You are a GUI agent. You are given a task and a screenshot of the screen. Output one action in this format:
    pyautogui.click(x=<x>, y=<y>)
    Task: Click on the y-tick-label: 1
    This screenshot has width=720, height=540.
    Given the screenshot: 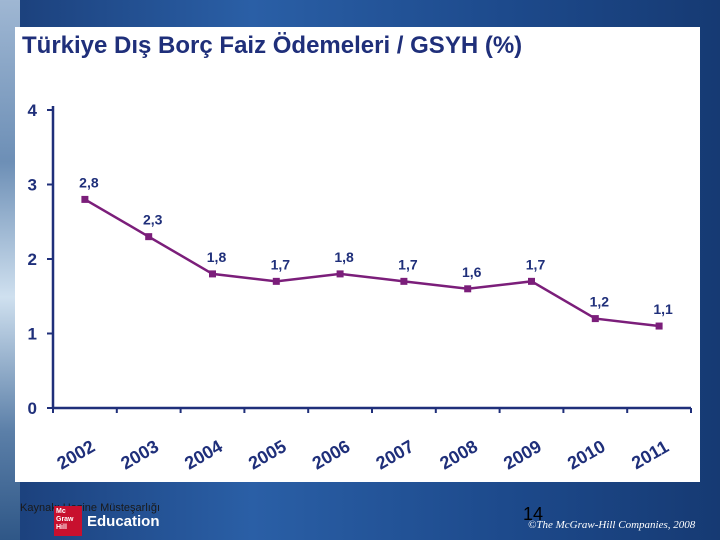 What is the action you would take?
    pyautogui.click(x=32, y=334)
    